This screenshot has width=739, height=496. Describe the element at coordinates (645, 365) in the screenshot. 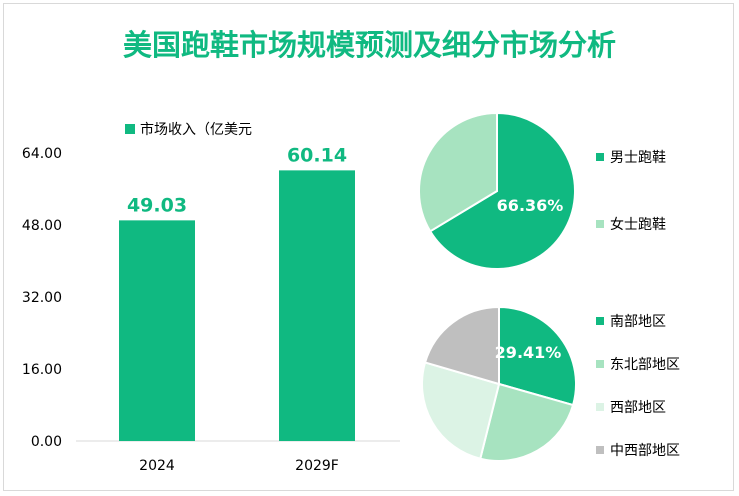

I see `legend-label: 东北部地区` at that location.